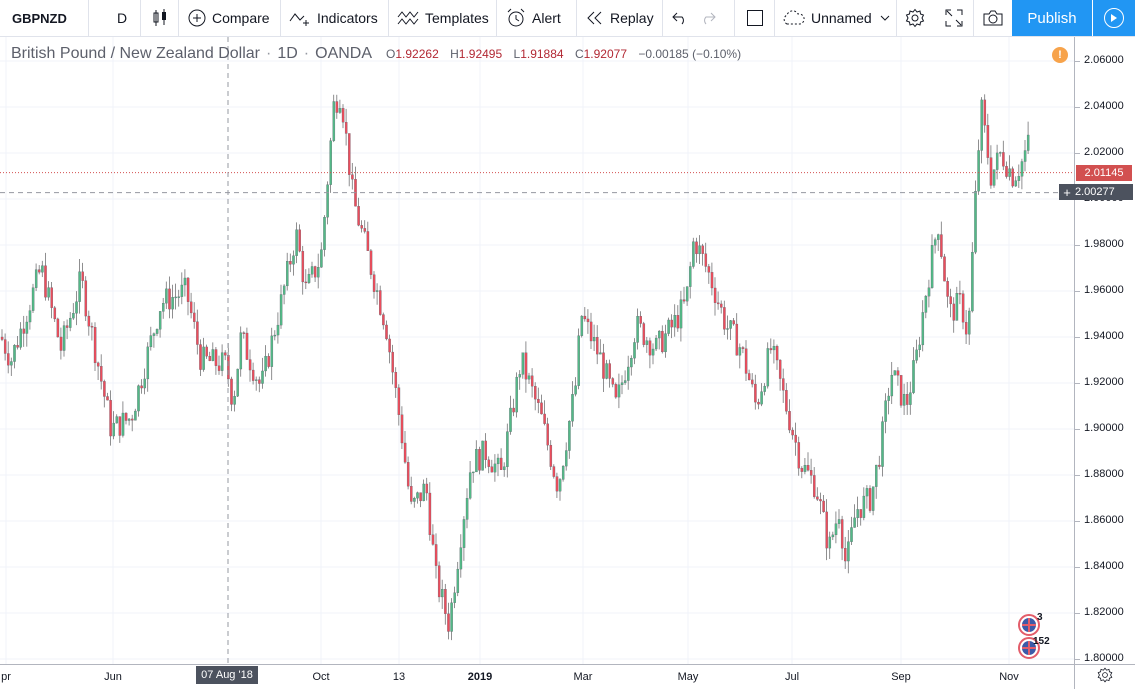 The image size is (1135, 689). Describe the element at coordinates (533, 18) in the screenshot. I see `alert-button: Alert` at that location.